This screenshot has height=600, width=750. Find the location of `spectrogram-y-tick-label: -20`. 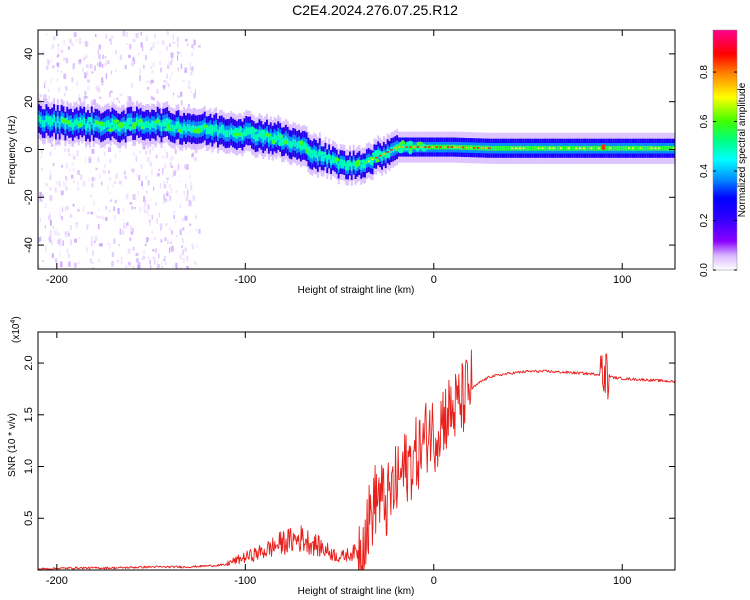

spectrogram-y-tick-label: -20 is located at coordinates (29, 197).